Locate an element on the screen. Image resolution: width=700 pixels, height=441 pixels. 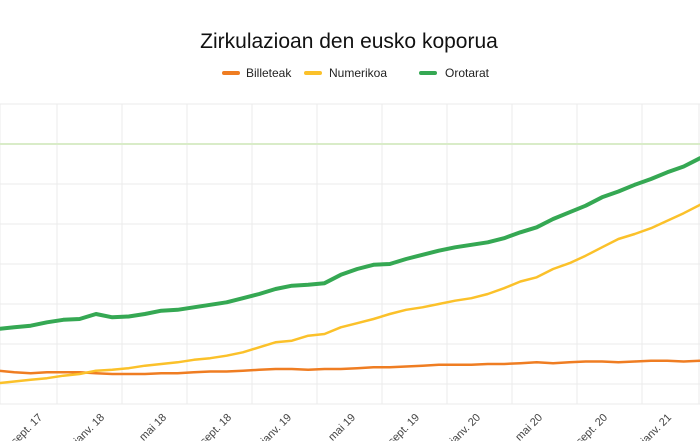
legend: Billeteak Numerikoa Orotarat is located at coordinates (356, 73).